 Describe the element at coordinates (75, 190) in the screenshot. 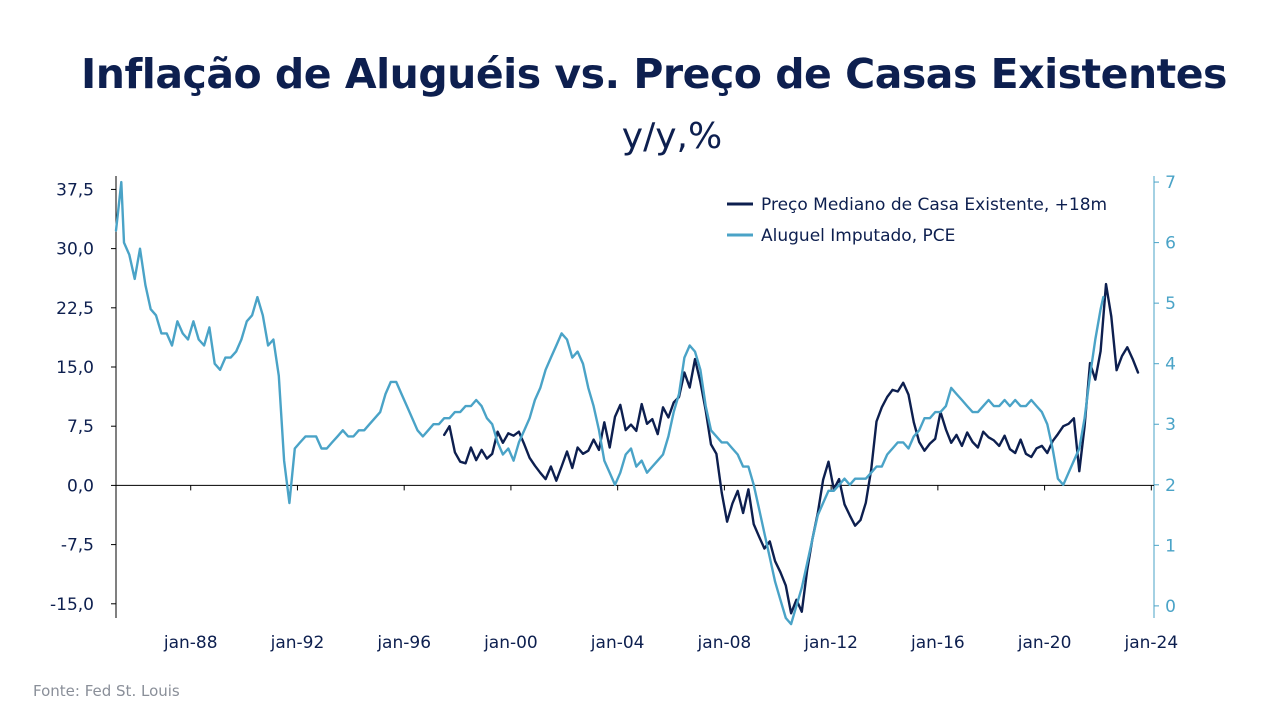

I see `left-tick-label: 37,5` at that location.